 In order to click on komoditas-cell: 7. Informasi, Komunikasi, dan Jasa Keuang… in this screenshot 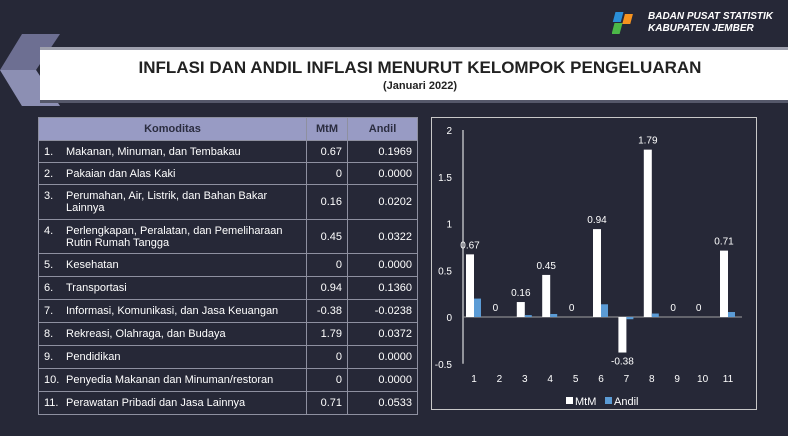, I will do `click(172, 311)`.